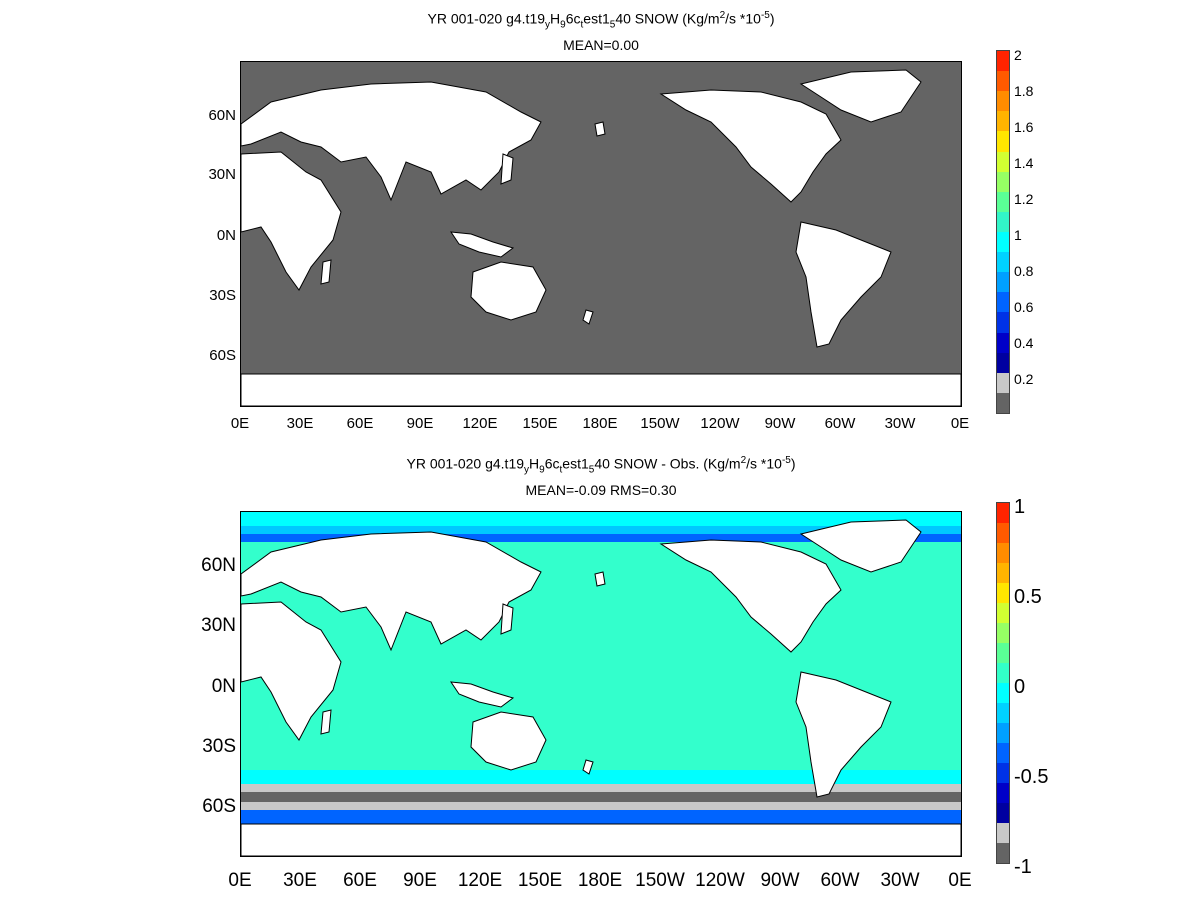 The width and height of the screenshot is (1200, 900). What do you see at coordinates (601, 389) in the screenshot?
I see `antarctica-landmass` at bounding box center [601, 389].